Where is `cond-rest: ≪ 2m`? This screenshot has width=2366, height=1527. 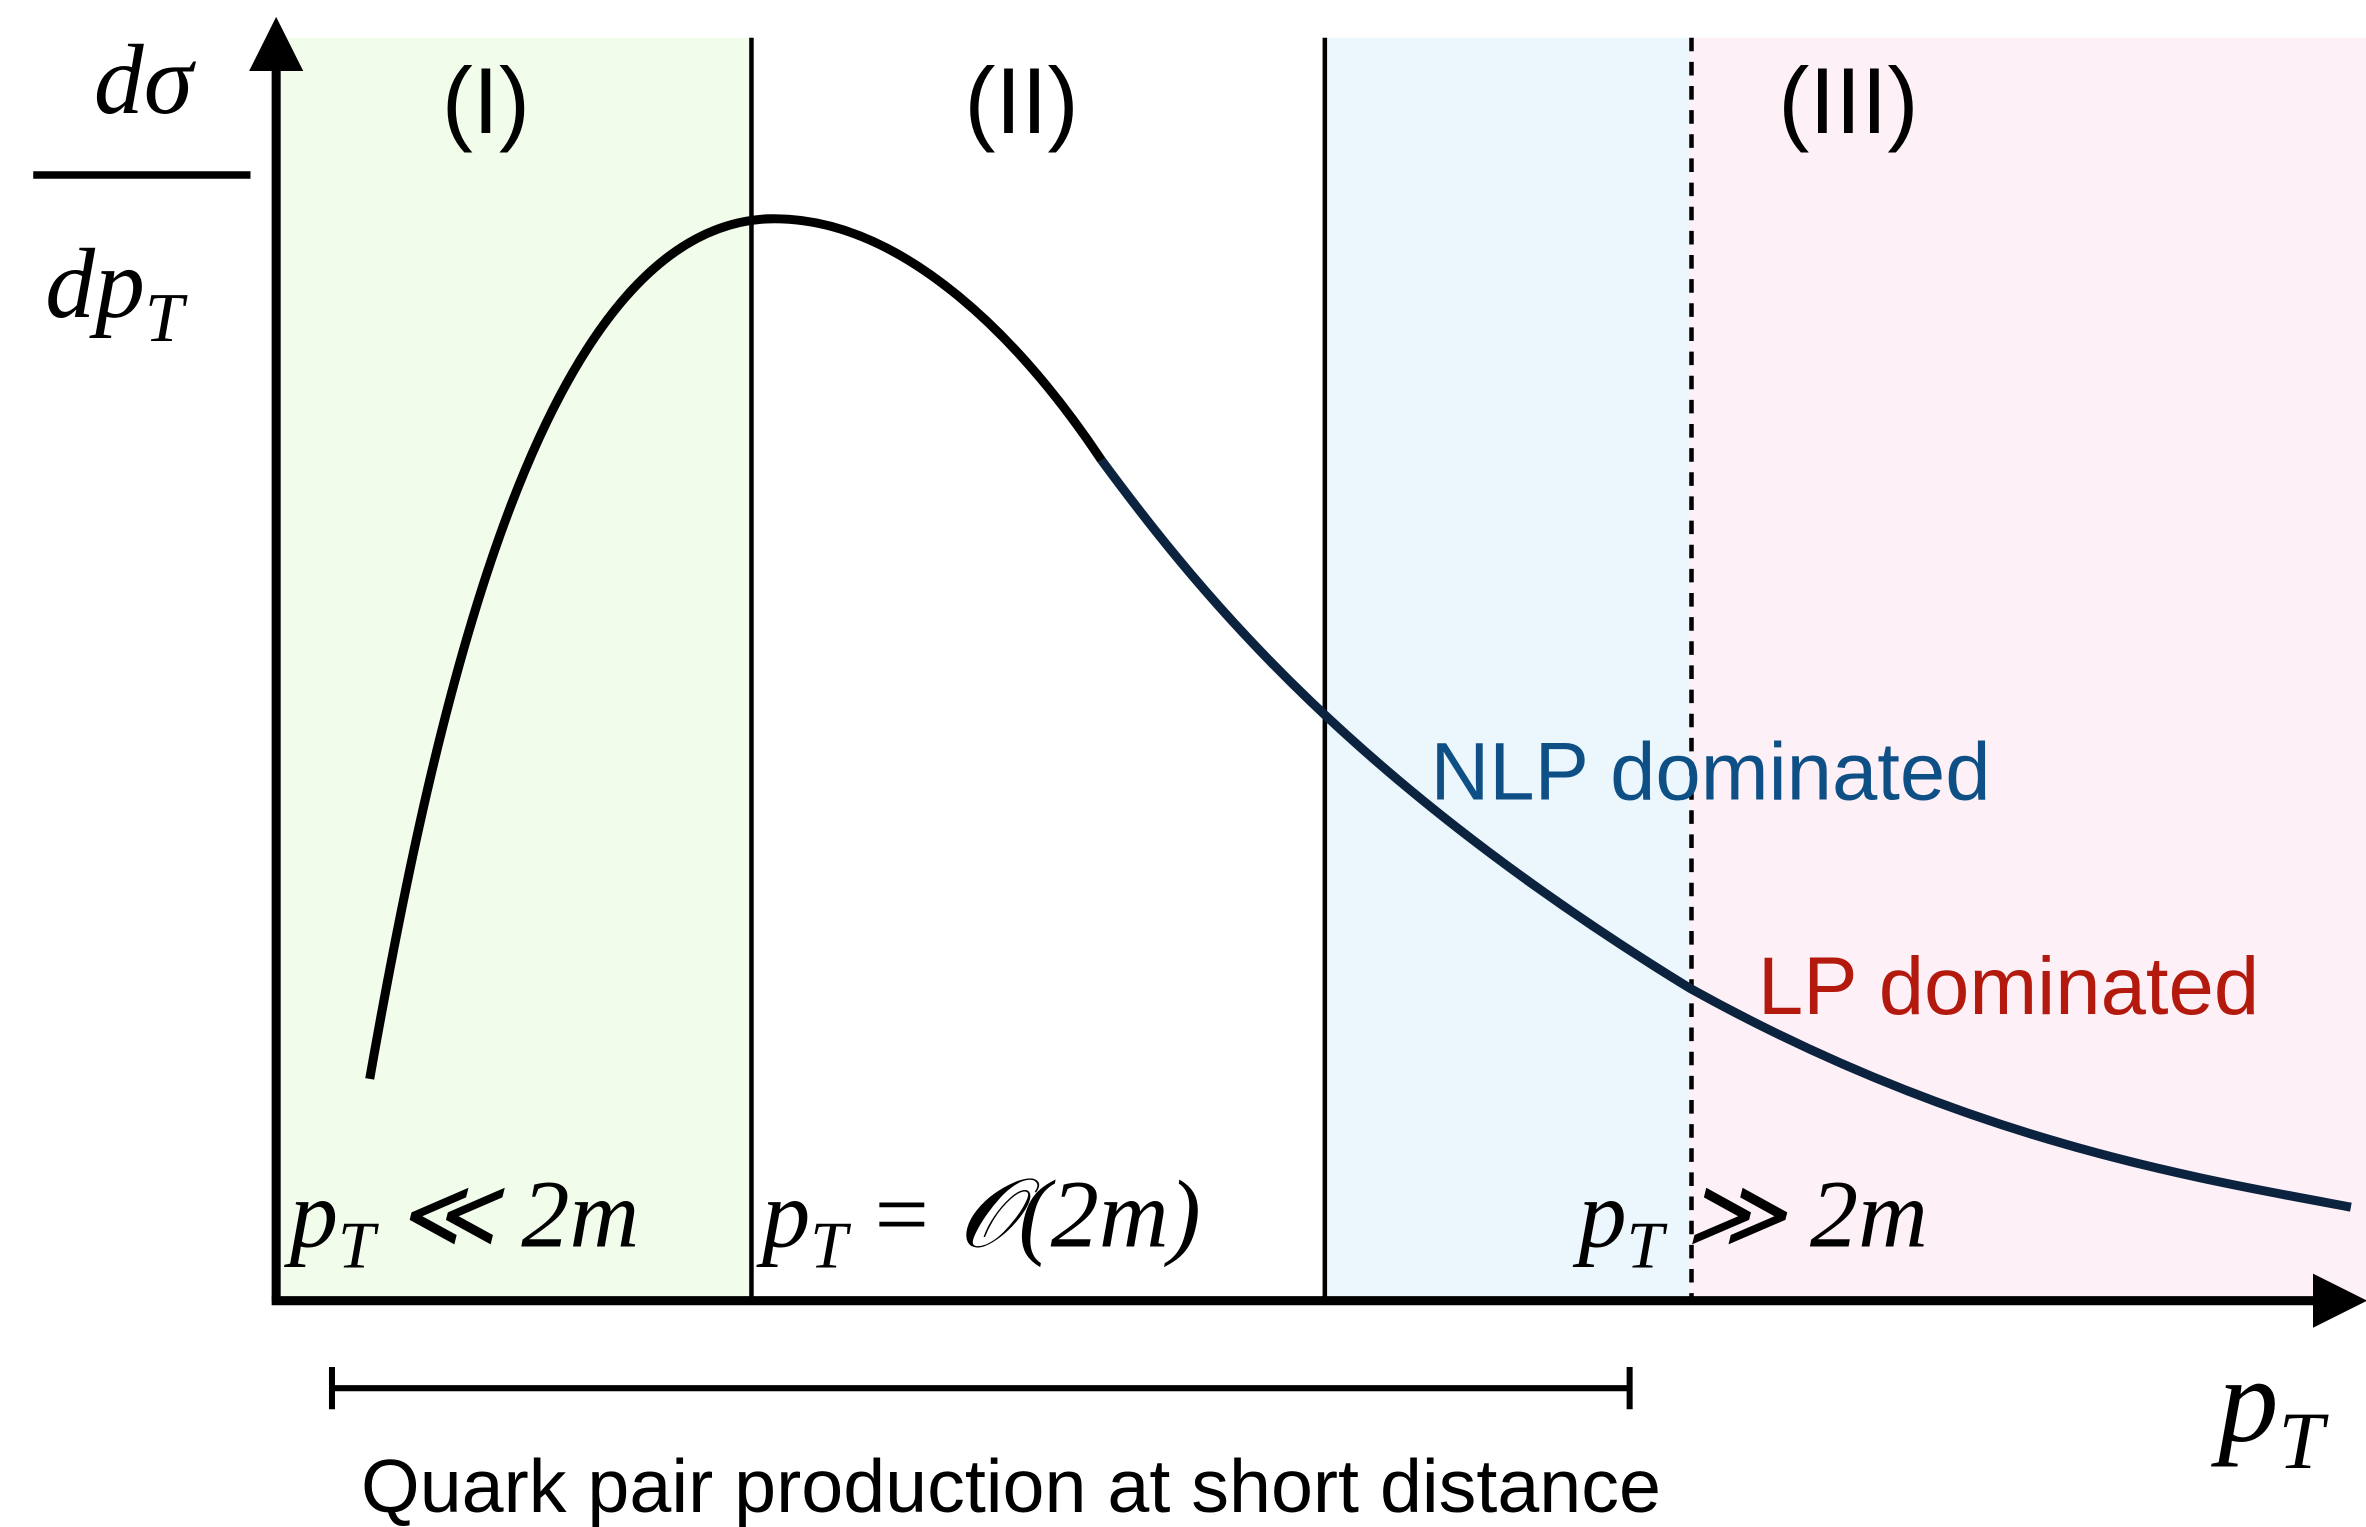 cond-rest: ≪ 2m is located at coordinates (517, 1213).